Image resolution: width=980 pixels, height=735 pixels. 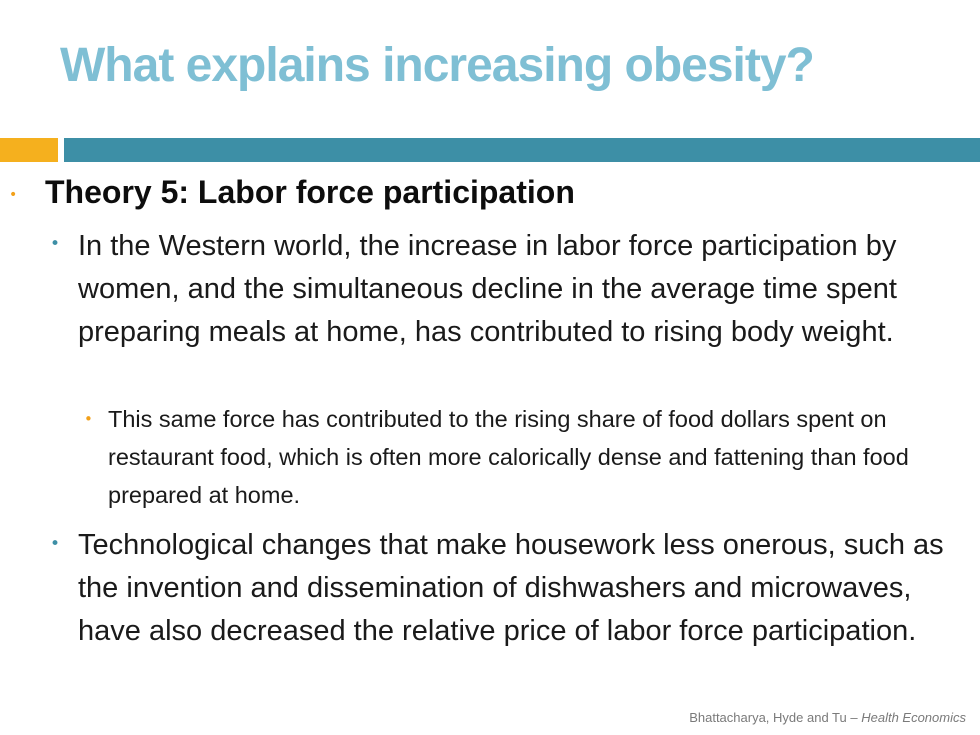 I want to click on slide-heading: Theory 5: Labor force participation, so click(x=310, y=192).